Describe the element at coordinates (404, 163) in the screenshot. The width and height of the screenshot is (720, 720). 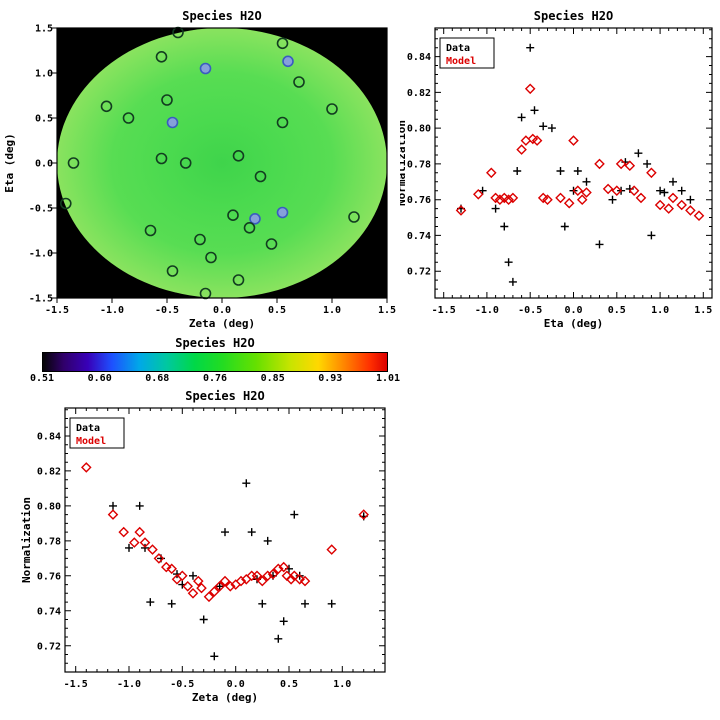
I see `y-axis-label: Normalization` at that location.